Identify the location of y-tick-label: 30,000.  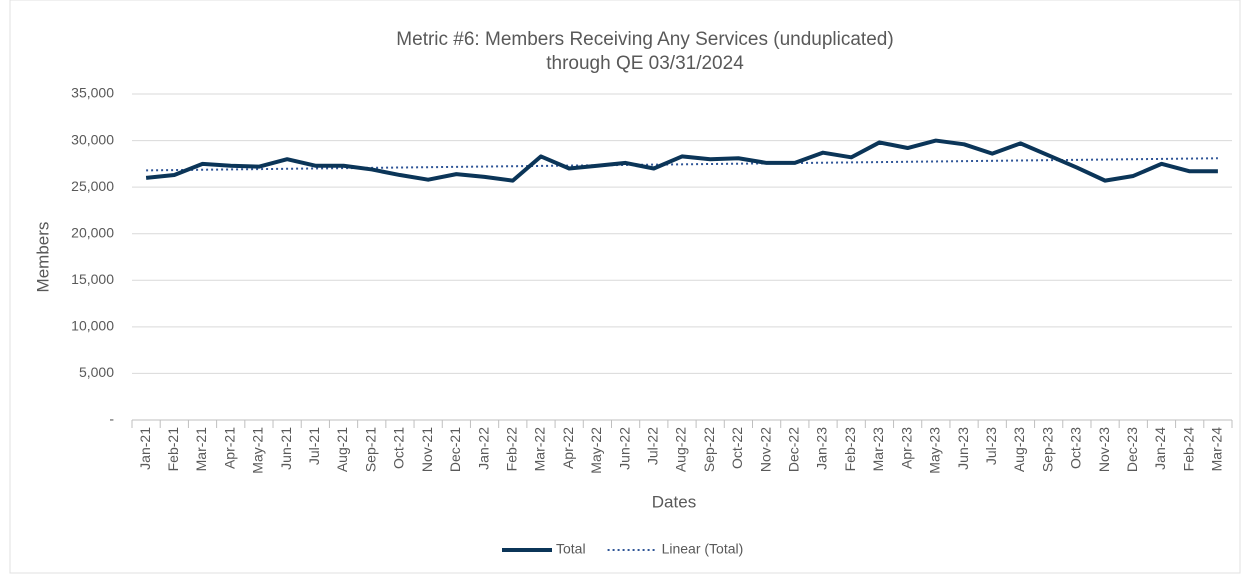
(92, 139).